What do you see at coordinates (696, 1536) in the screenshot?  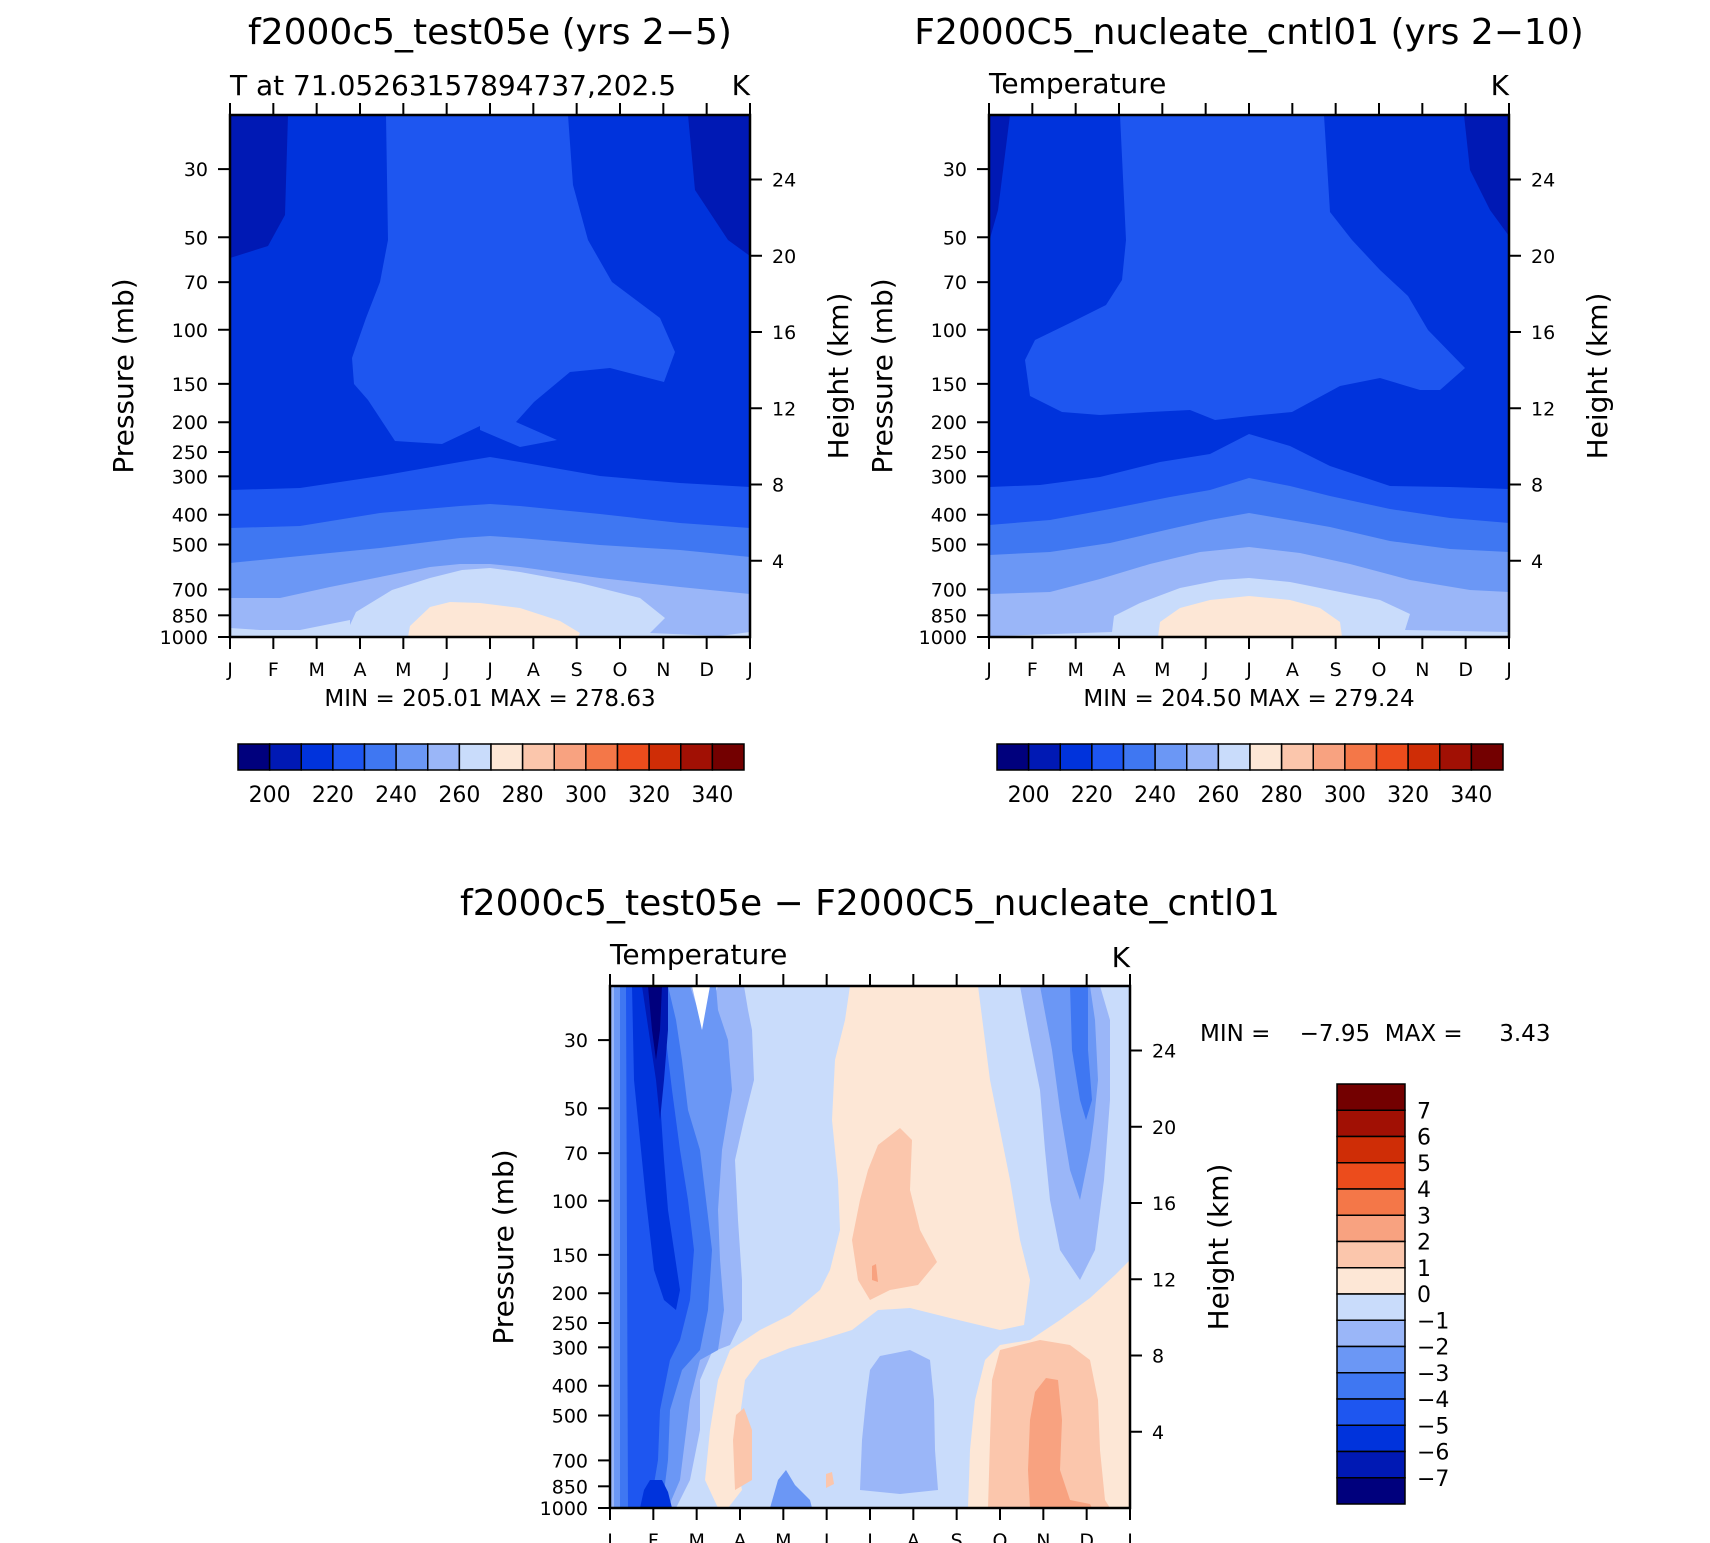 I see `x-tick-label: M` at bounding box center [696, 1536].